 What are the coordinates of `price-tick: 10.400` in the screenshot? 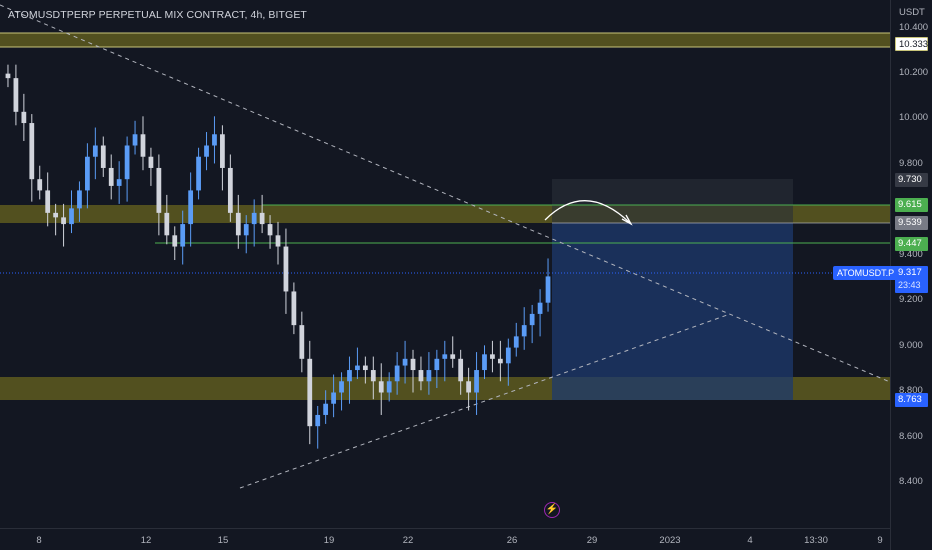 It's located at (914, 27).